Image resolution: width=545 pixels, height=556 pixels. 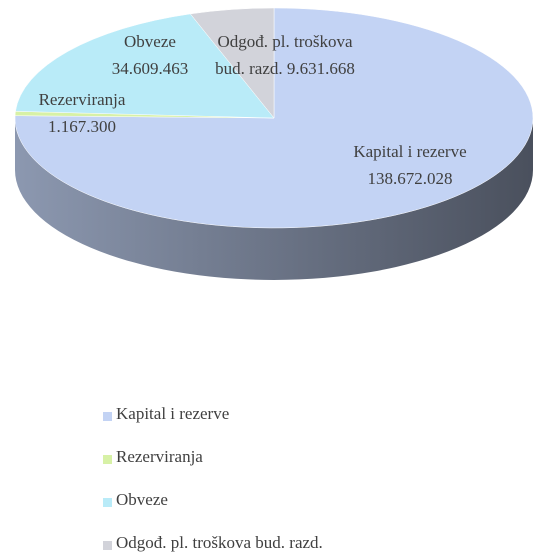 I want to click on legend-item: Rezerviranja, so click(x=213, y=468).